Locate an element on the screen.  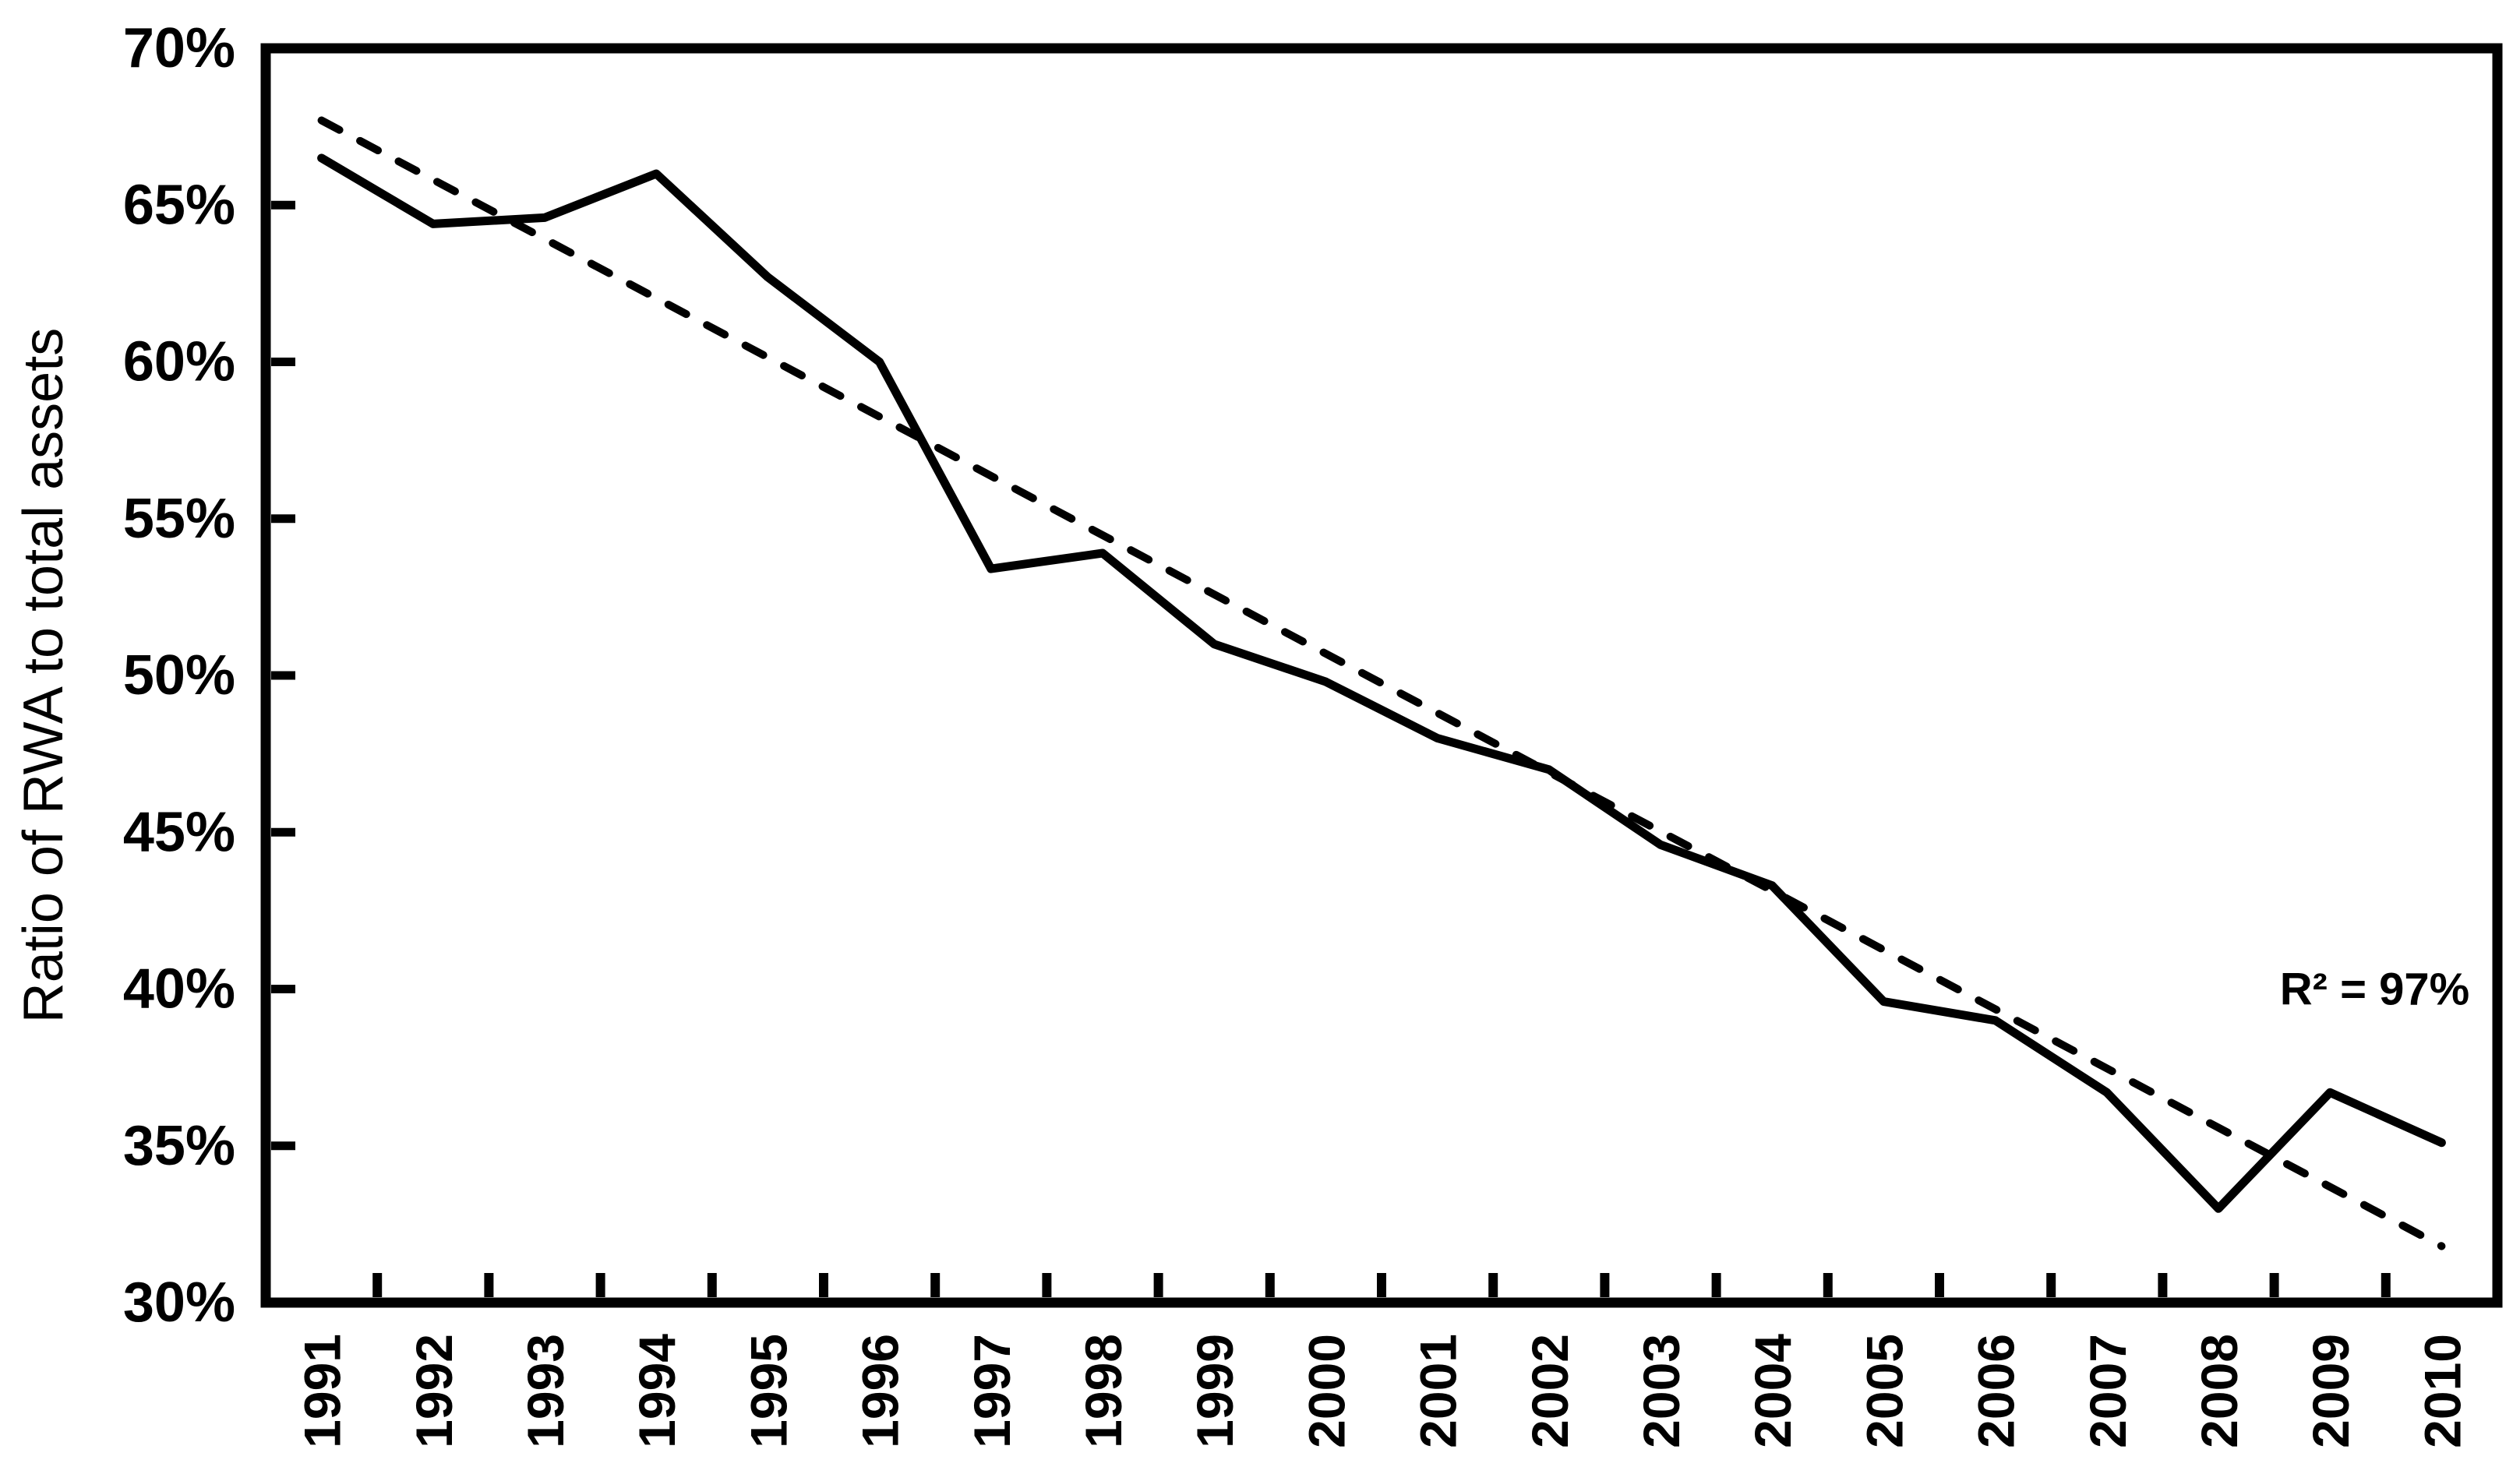
y-axis-tick-label: 70% is located at coordinates (179, 48).